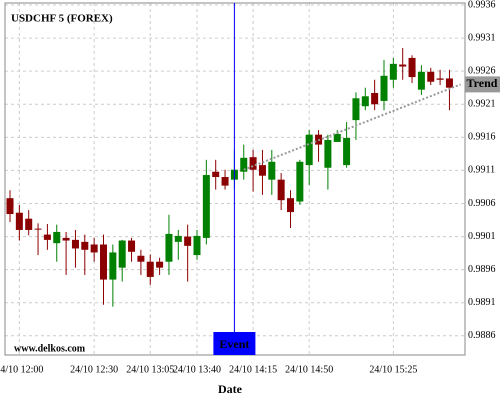  I want to click on y-tick-label: 0.9921, so click(482, 104).